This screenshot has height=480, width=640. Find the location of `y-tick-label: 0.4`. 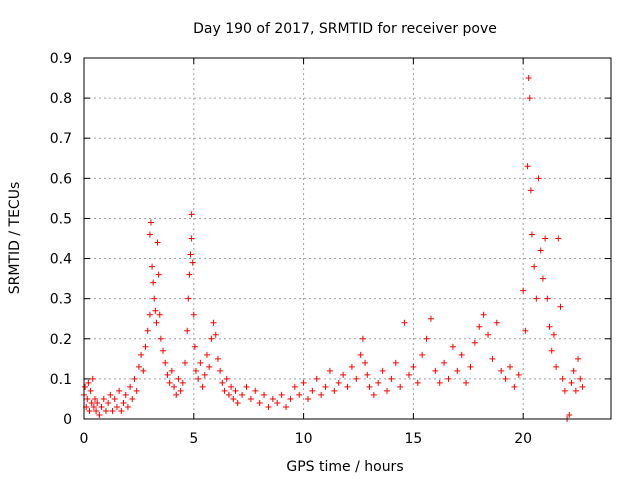

y-tick-label: 0.4 is located at coordinates (61, 260).